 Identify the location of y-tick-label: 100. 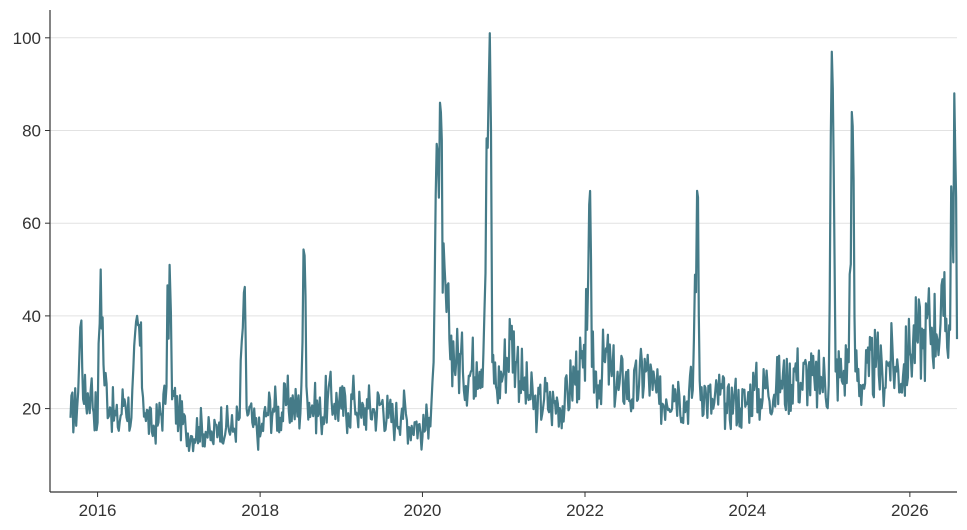
(27, 38).